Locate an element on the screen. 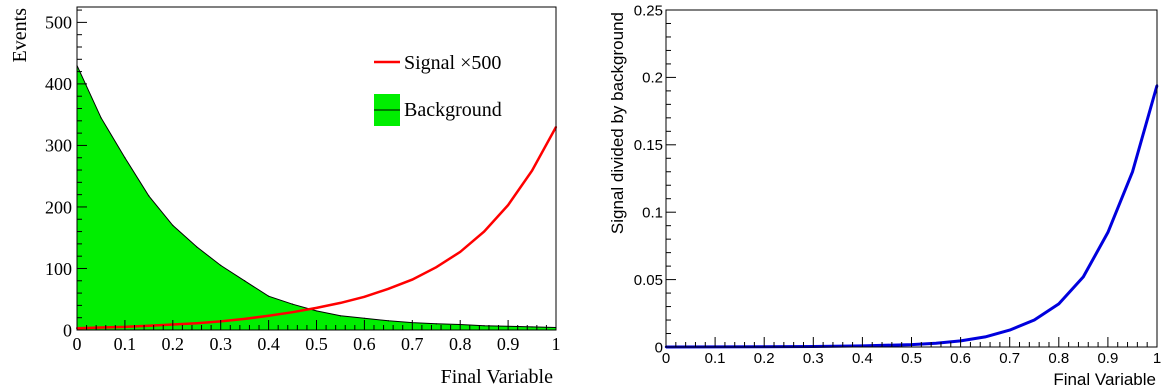 This screenshot has width=1162, height=388. right-y-axis: 0 0.05 0.1 0.15 0.2 0.25 is located at coordinates (655, 179).